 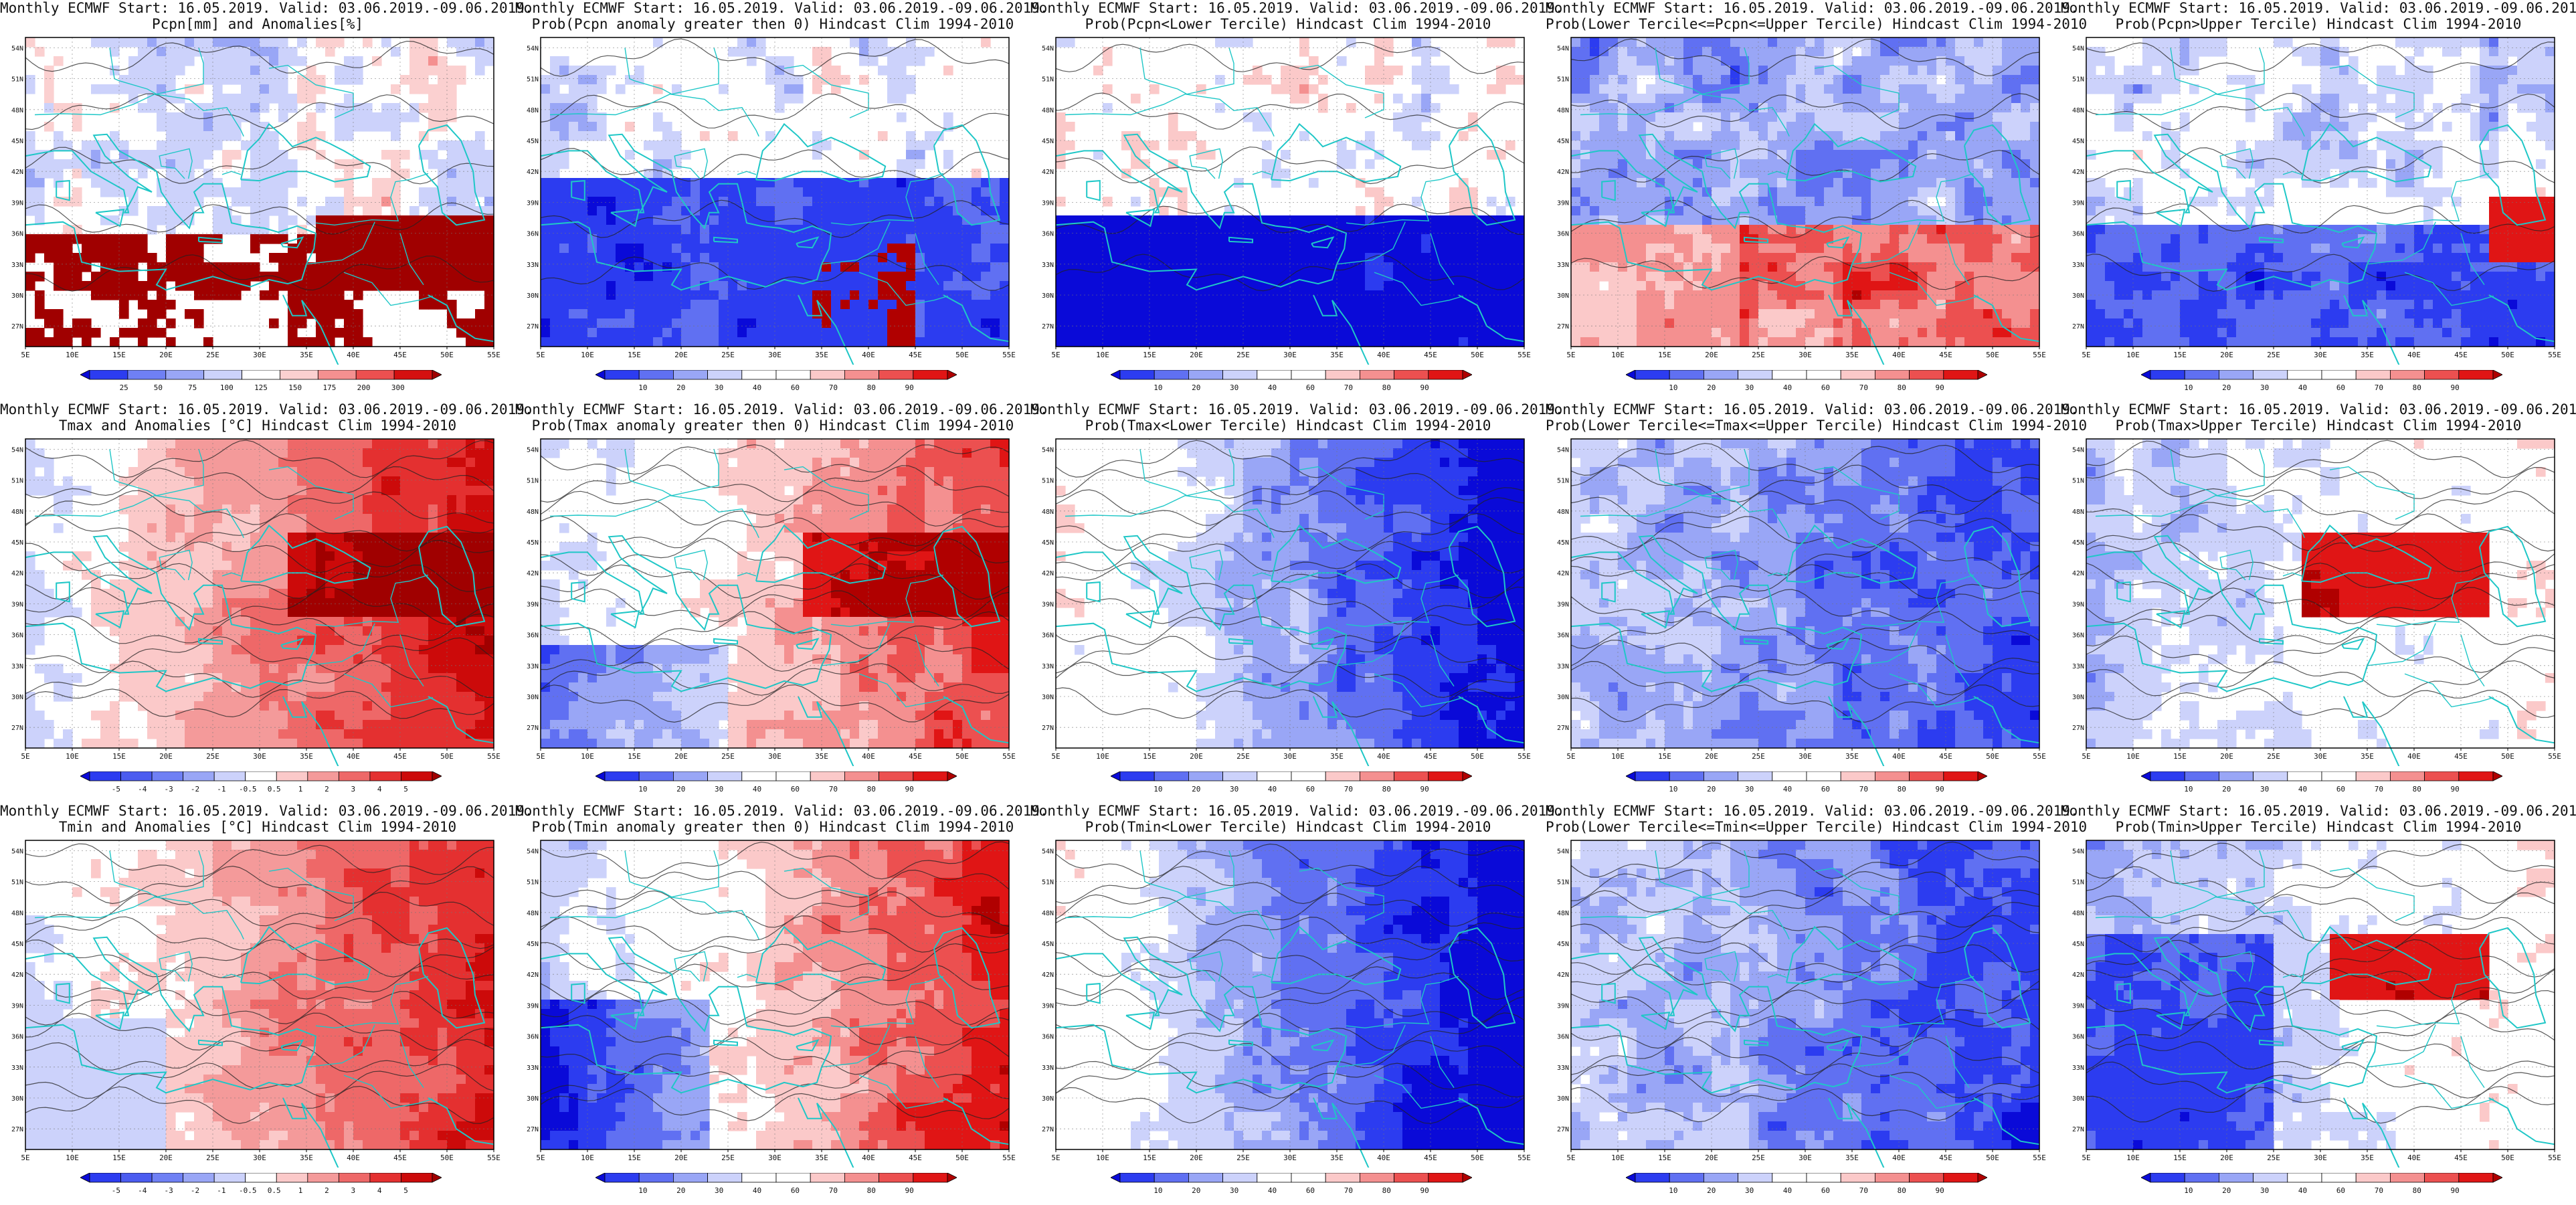 I want to click on lon-tick-label: 10E, so click(x=72, y=1157).